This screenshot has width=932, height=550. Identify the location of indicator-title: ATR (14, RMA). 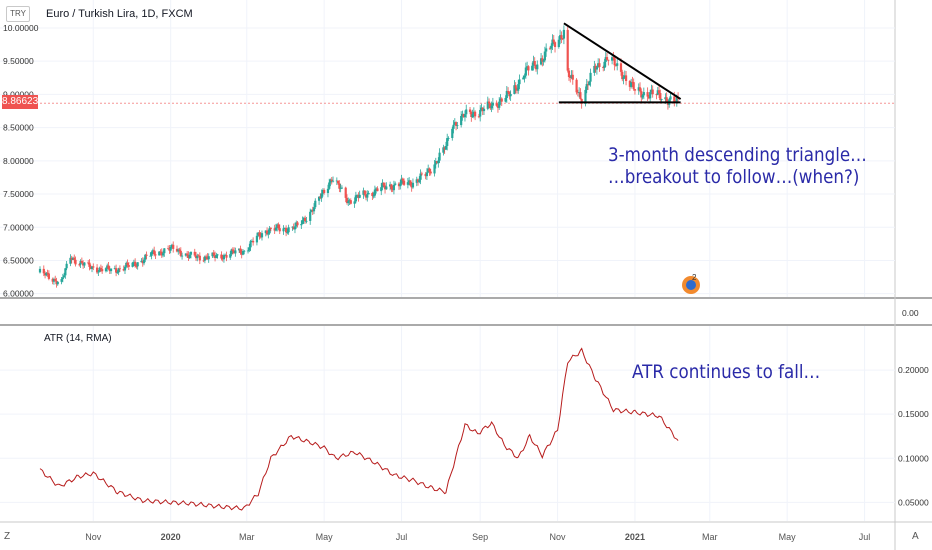
(78, 338).